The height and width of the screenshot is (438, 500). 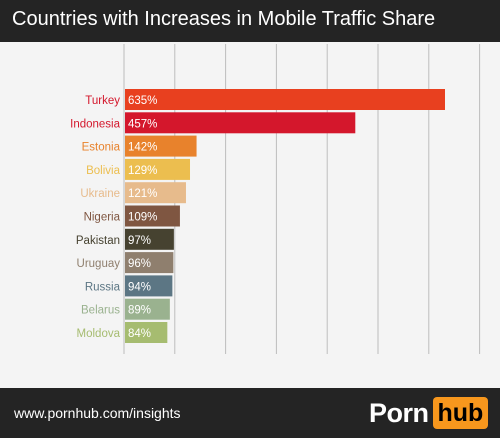 I want to click on bar-ukraine, so click(x=155, y=193).